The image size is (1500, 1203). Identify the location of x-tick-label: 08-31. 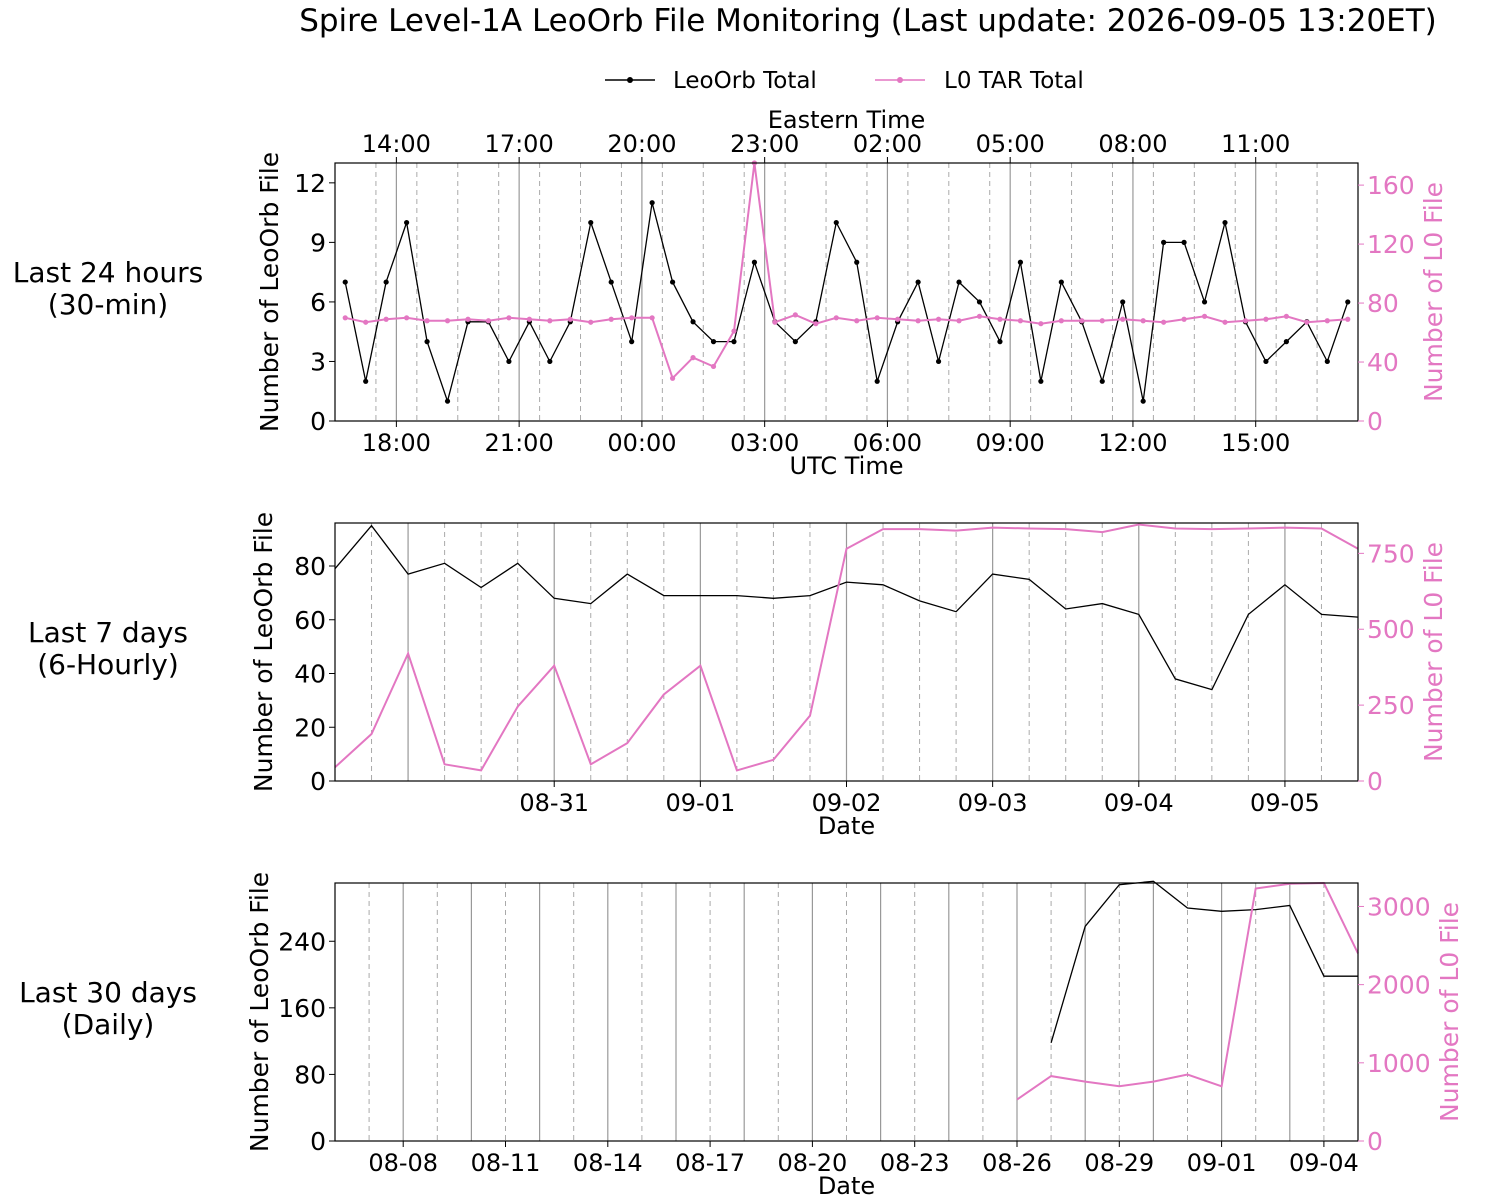
(554, 803).